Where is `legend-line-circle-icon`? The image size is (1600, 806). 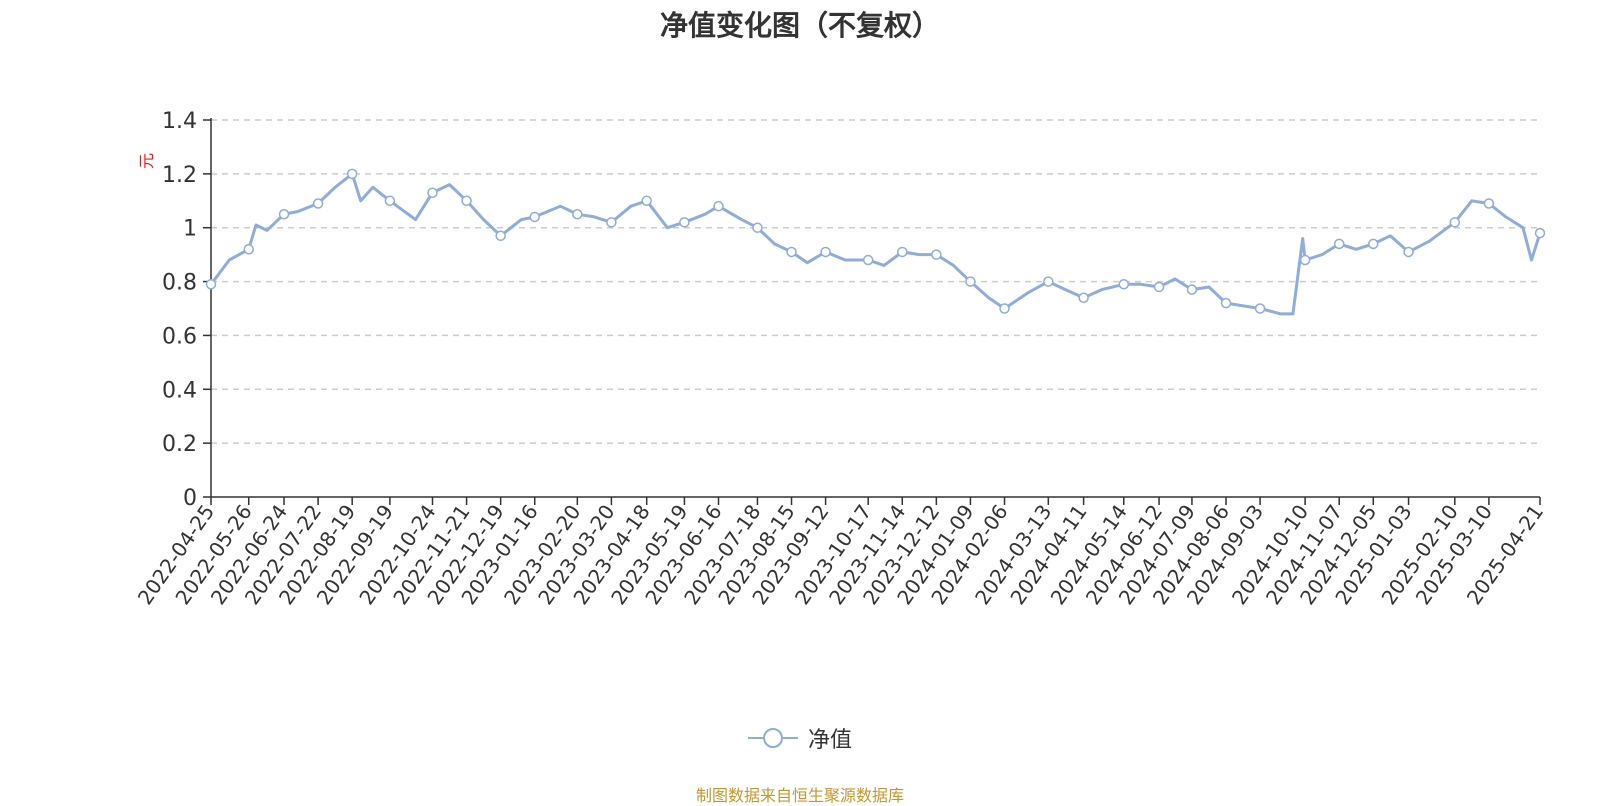 legend-line-circle-icon is located at coordinates (772, 738).